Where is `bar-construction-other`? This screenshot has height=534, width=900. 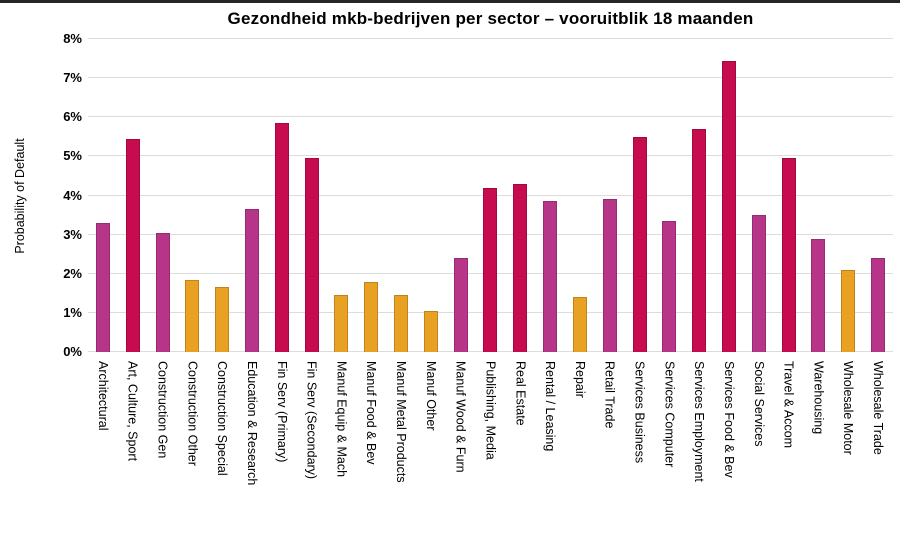 bar-construction-other is located at coordinates (192, 315).